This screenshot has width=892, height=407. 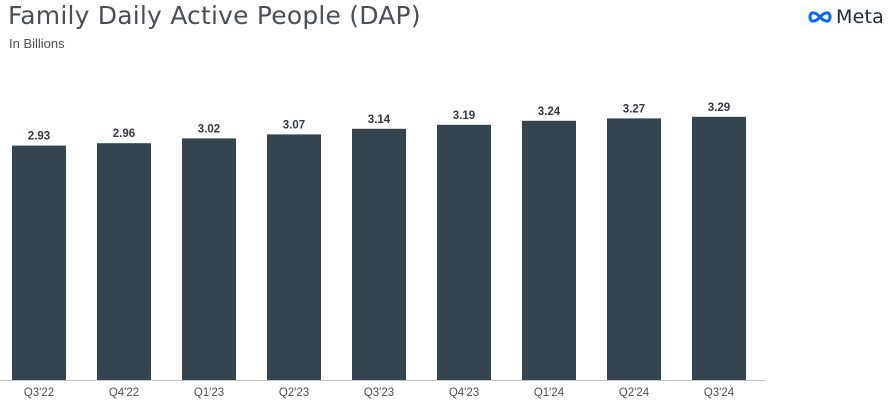 What do you see at coordinates (37, 43) in the screenshot?
I see `chart-subtitle: In Billions` at bounding box center [37, 43].